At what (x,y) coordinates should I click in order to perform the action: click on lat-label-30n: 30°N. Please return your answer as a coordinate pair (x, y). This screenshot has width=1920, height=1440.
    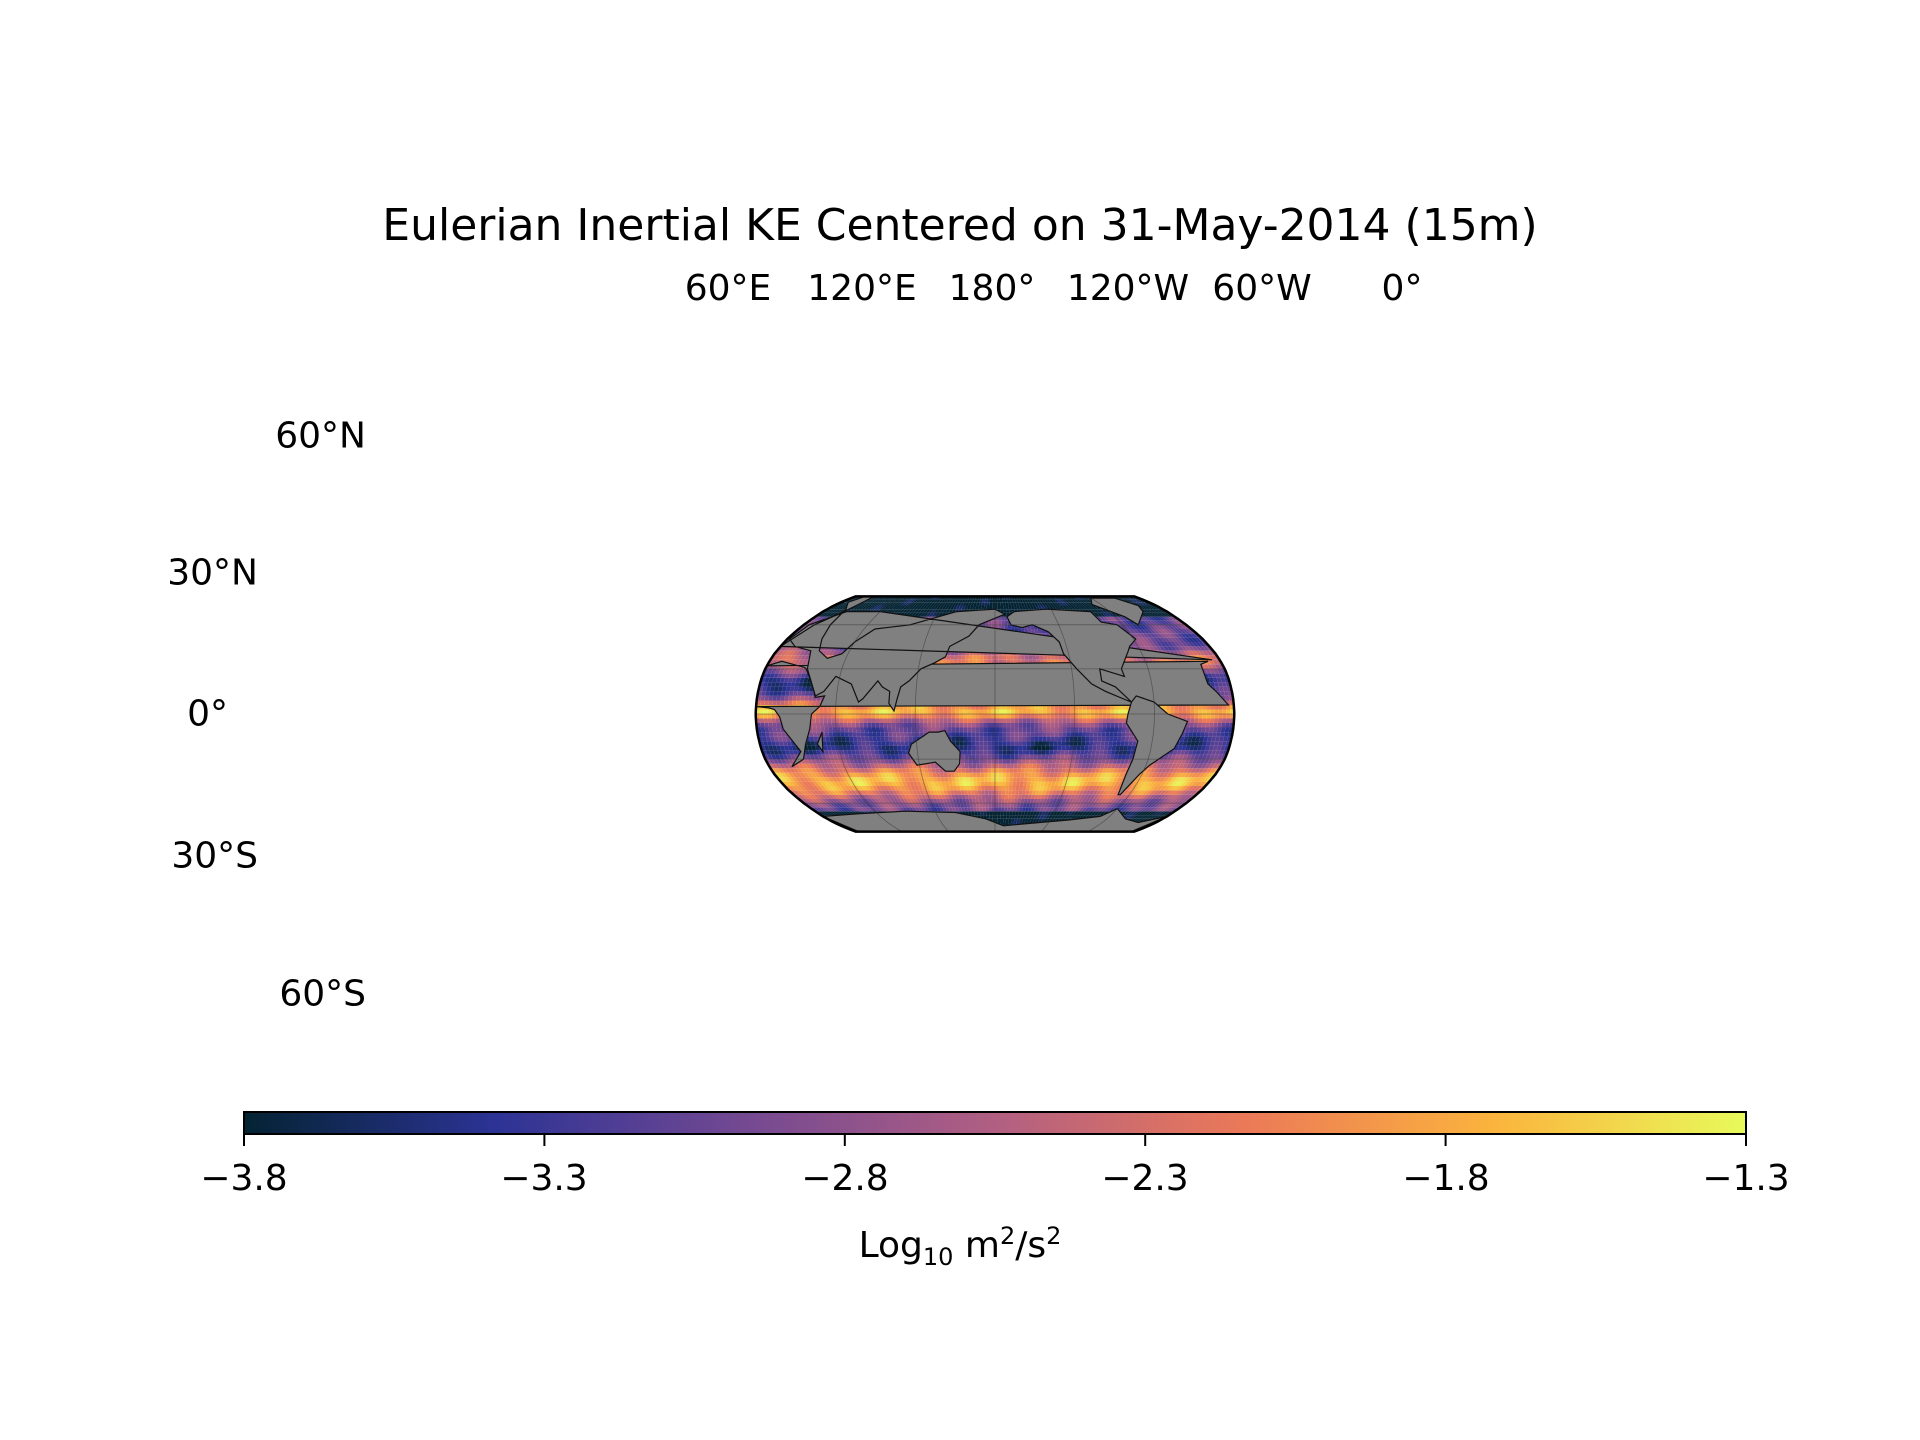
    Looking at the image, I should click on (212, 573).